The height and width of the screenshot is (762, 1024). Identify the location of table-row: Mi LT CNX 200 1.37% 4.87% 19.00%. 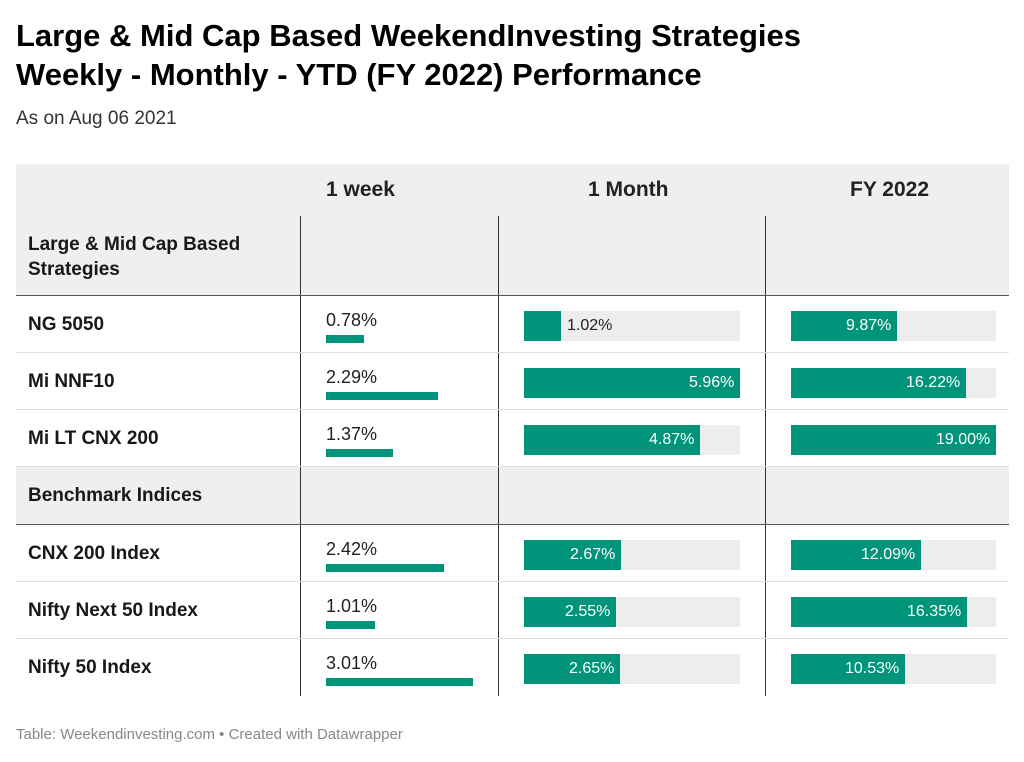
(512, 438).